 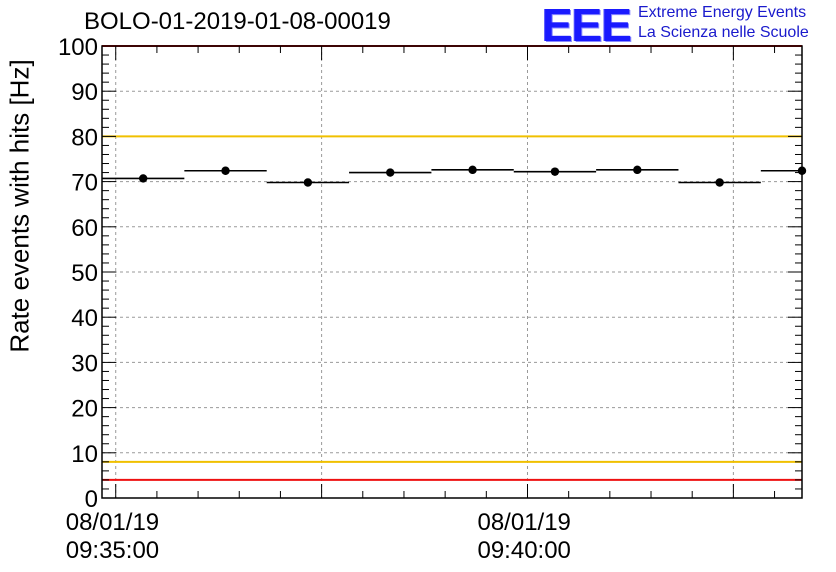 I want to click on y-tick-label: 80, so click(x=84, y=137).